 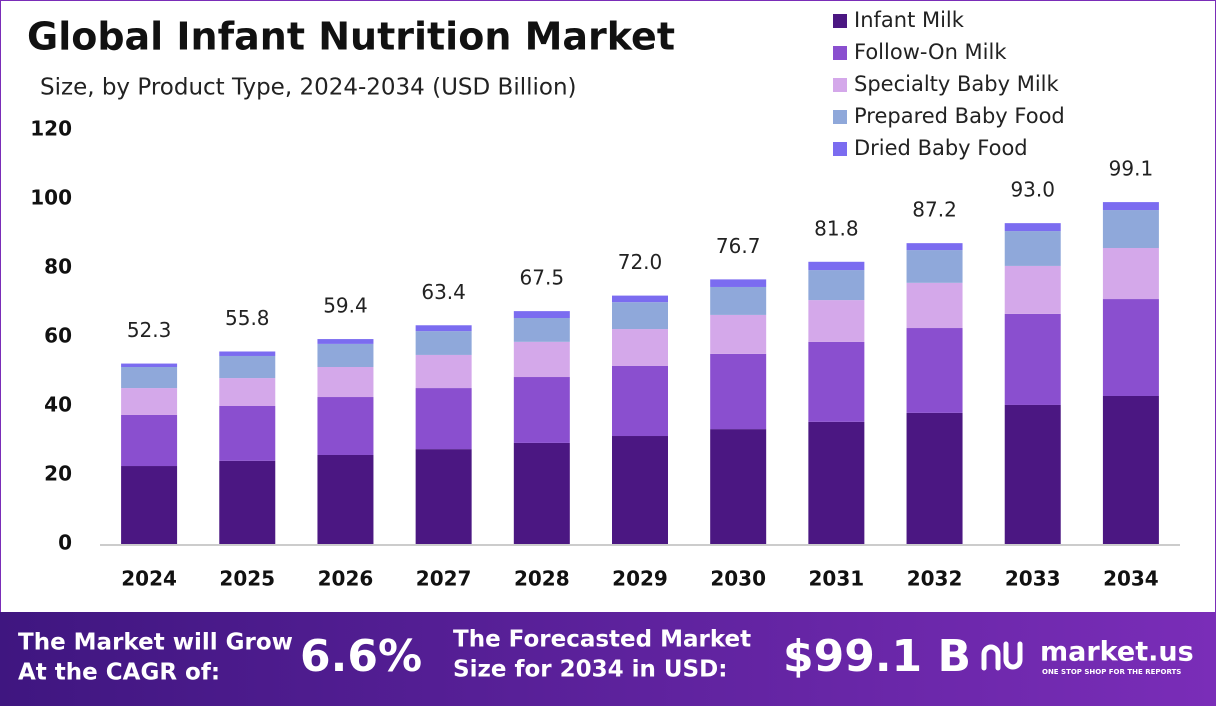 I want to click on logo-icon, so click(x=1002, y=656).